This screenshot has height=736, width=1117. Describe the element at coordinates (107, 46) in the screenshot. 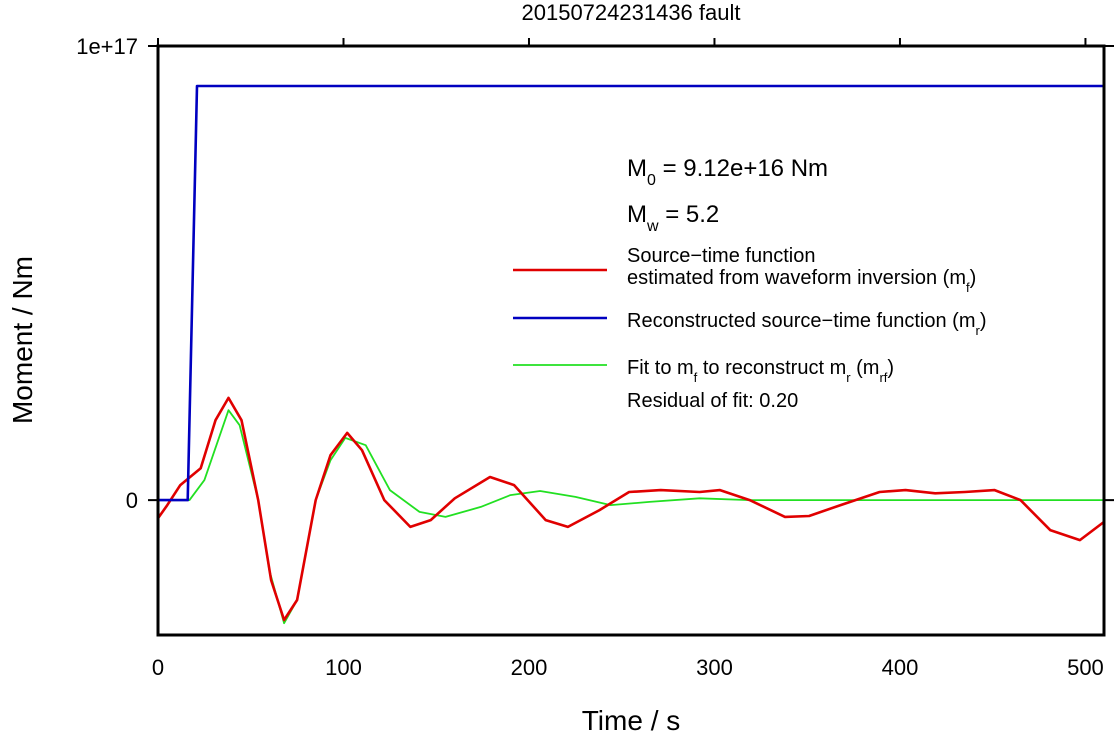

I see `y-tick-label: 1e+17` at that location.